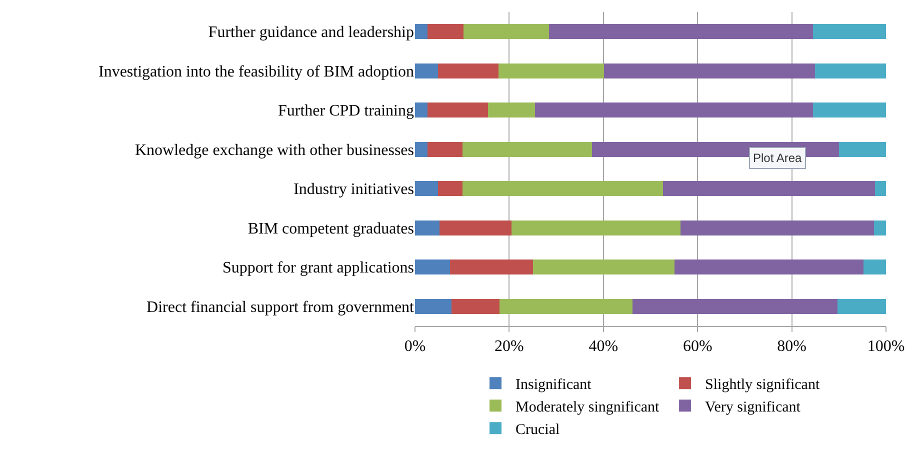 This screenshot has width=917, height=457. What do you see at coordinates (509, 347) in the screenshot?
I see `x-tick-label: 20%` at bounding box center [509, 347].